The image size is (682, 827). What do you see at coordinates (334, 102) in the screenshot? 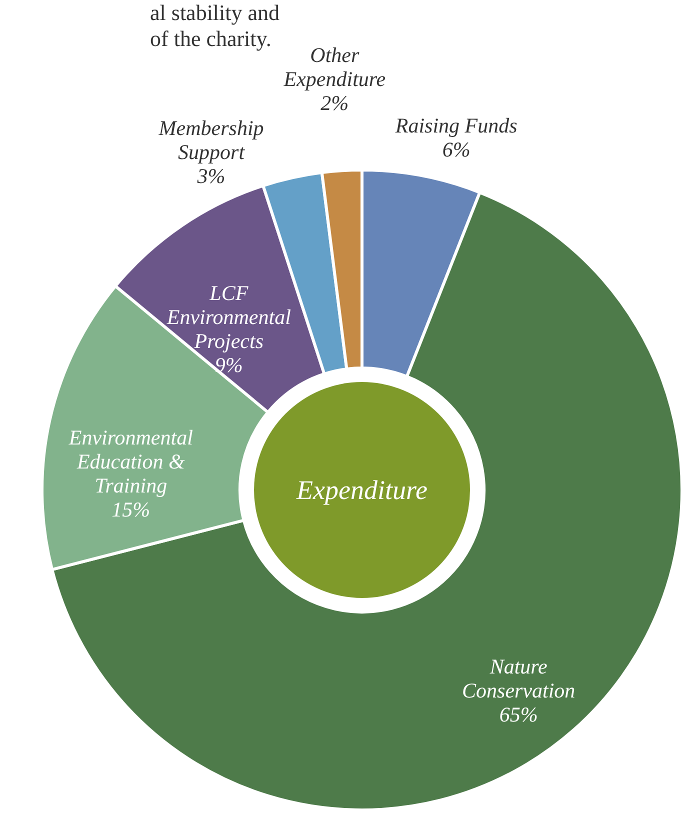
I see `data-label: 2%` at bounding box center [334, 102].